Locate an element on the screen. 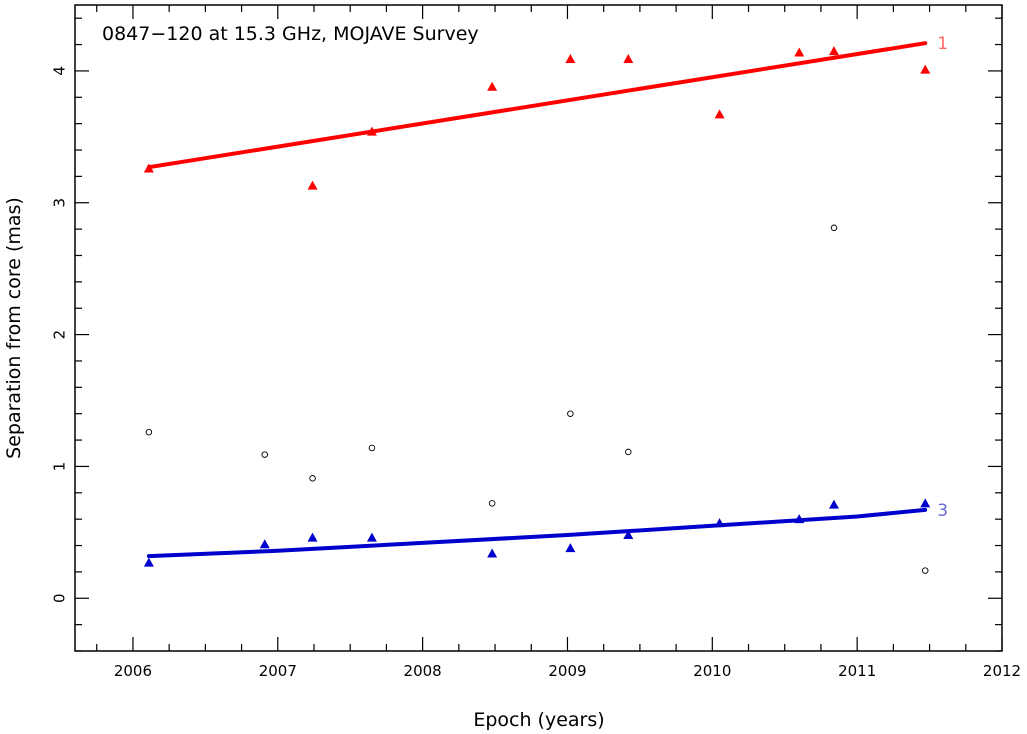 Image resolution: width=1027 pixels, height=734 pixels. y-tick-labels: 0 1 2 3 4 is located at coordinates (59, 334).